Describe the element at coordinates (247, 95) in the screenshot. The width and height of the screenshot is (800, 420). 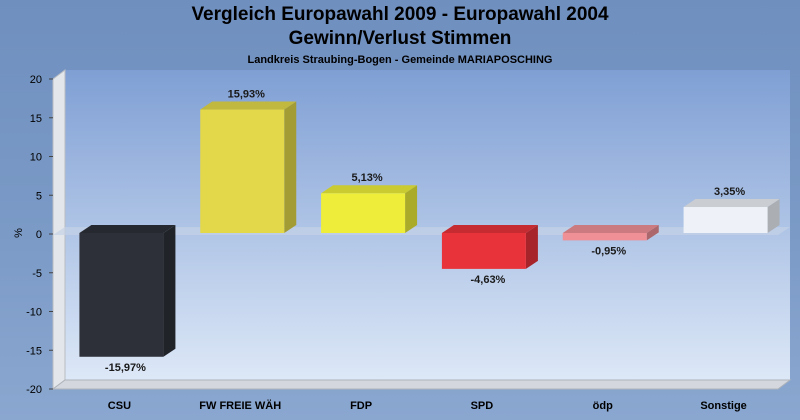
I see `data-label: 15,93%` at that location.